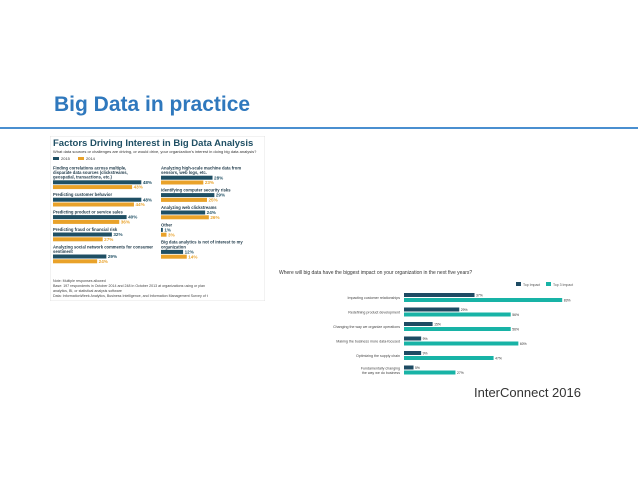 This screenshot has height=493, width=638. Describe the element at coordinates (171, 234) in the screenshot. I see `value-label-2014: 3%` at that location.